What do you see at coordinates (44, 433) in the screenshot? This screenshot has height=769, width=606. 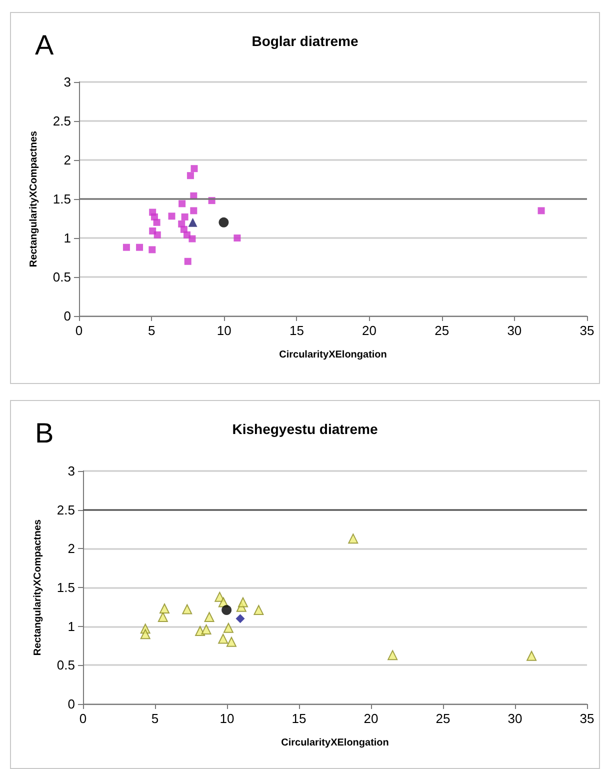 I see `text: B` at bounding box center [44, 433].